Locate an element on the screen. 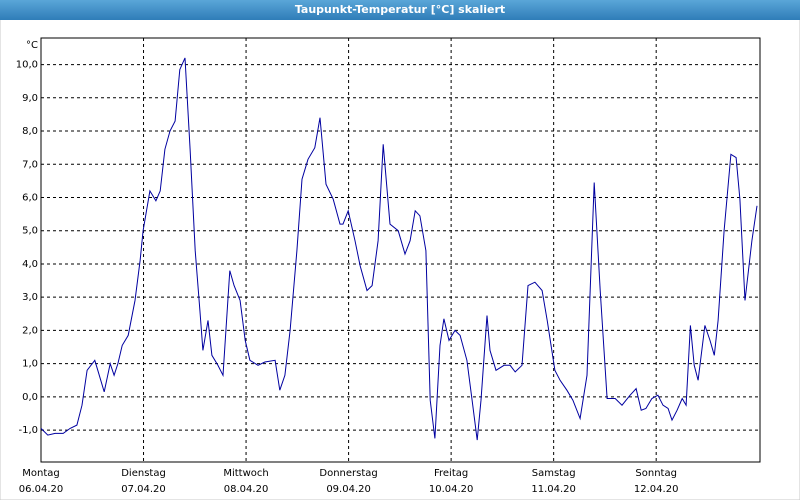 This screenshot has width=800, height=500. x-tick-label: Dienstag is located at coordinates (143, 473).